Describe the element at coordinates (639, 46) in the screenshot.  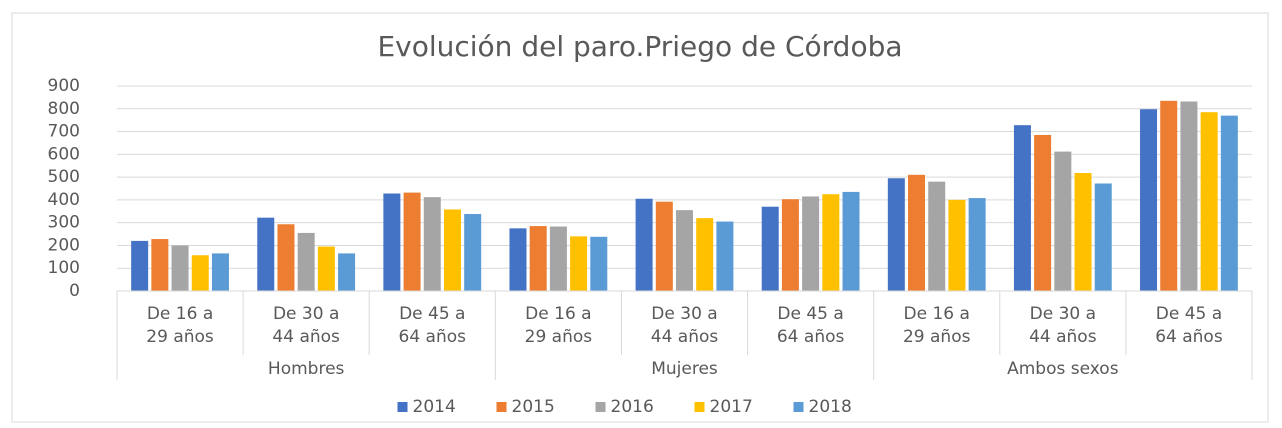
I see `chart-title: Evolución del paro.Priego de Córdoba` at that location.